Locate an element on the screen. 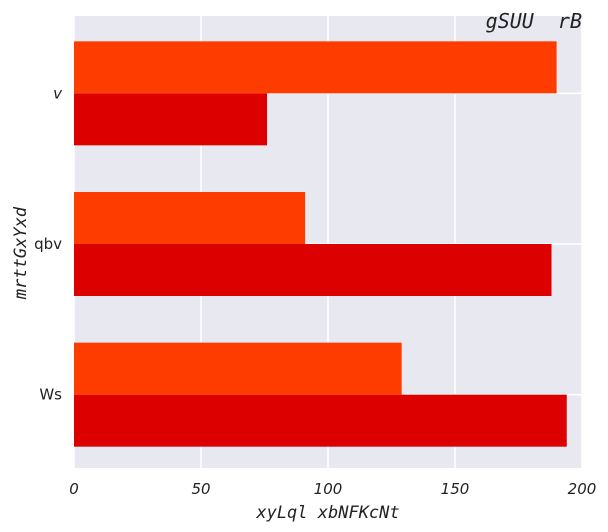  x-tick-label: 100 is located at coordinates (328, 489).